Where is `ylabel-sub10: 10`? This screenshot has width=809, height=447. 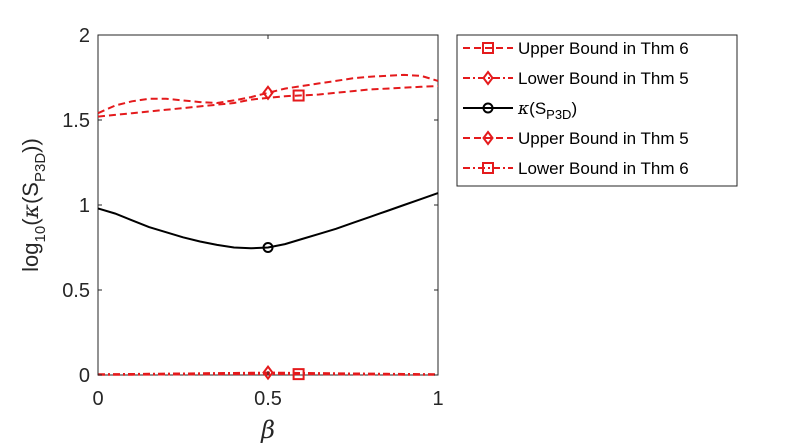
ylabel-sub10: 10 is located at coordinates (40, 234).